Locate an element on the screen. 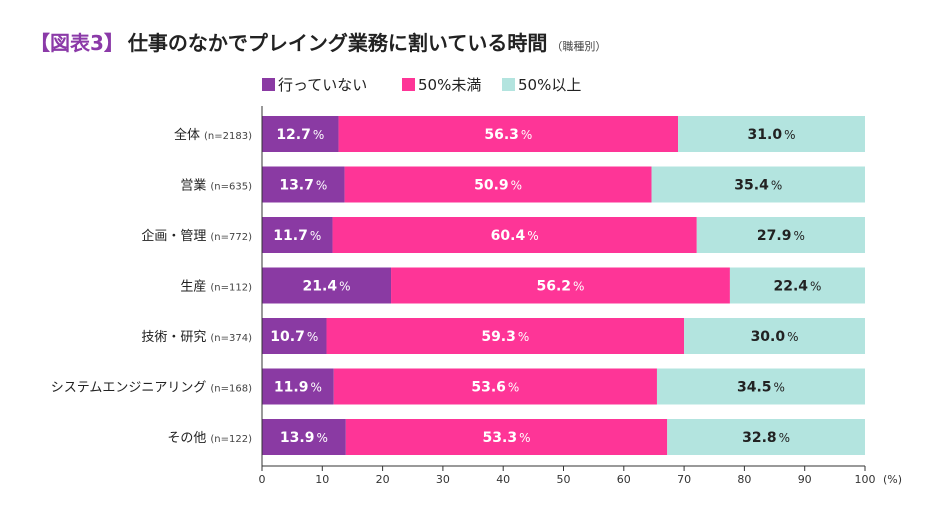 The height and width of the screenshot is (512, 949). data-label: 10.7% is located at coordinates (294, 337).